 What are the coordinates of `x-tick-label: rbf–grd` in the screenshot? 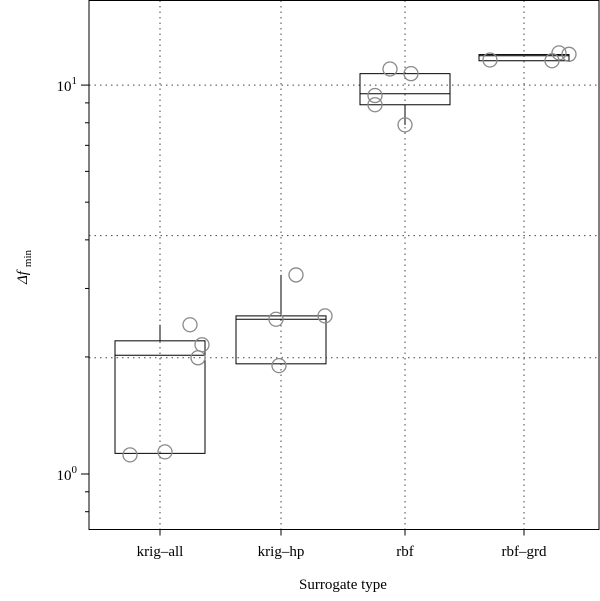 It's located at (524, 552).